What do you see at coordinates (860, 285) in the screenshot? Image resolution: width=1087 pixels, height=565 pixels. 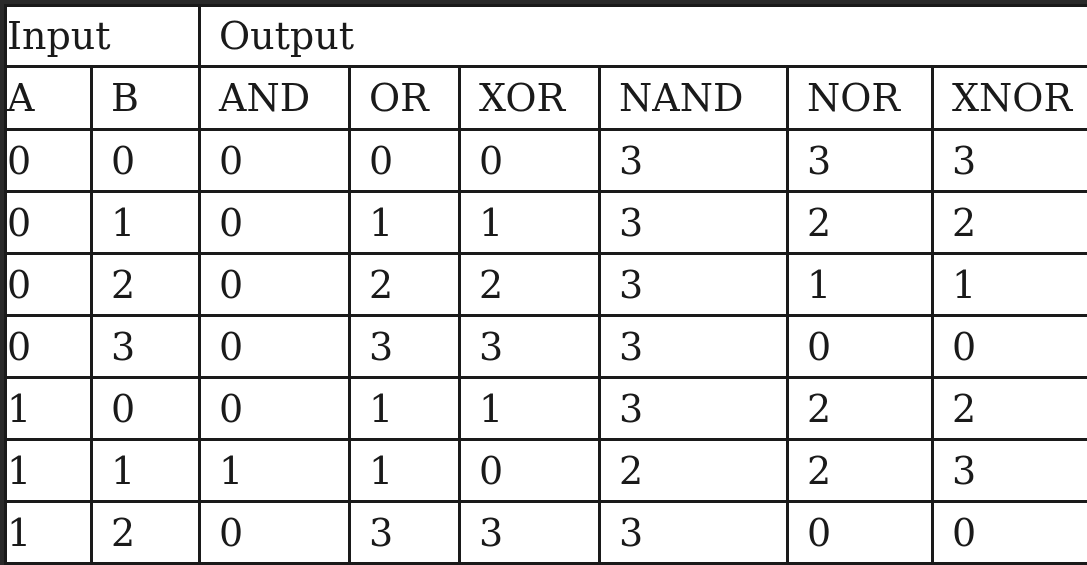 I see `cell-nor: 1` at bounding box center [860, 285].